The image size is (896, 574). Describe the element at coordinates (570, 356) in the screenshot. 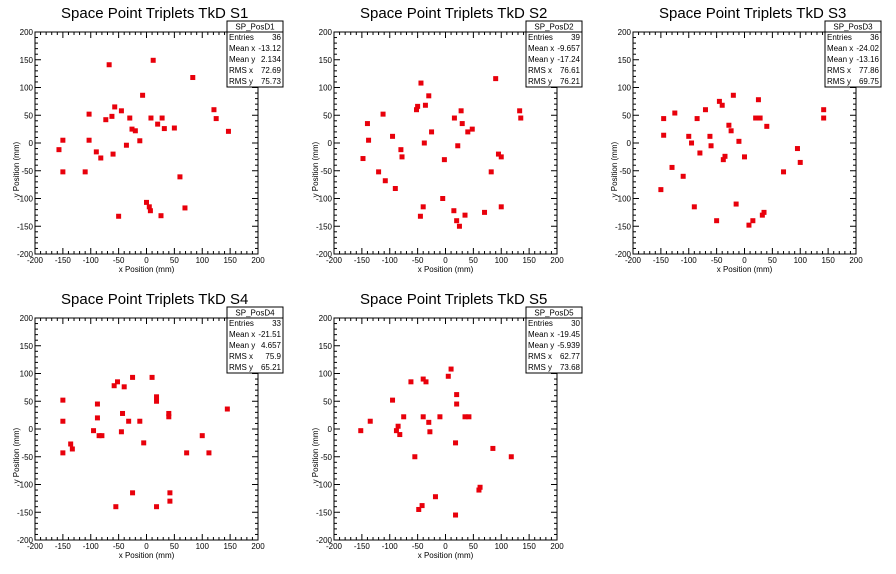

I see `stats-value: 62.77` at that location.